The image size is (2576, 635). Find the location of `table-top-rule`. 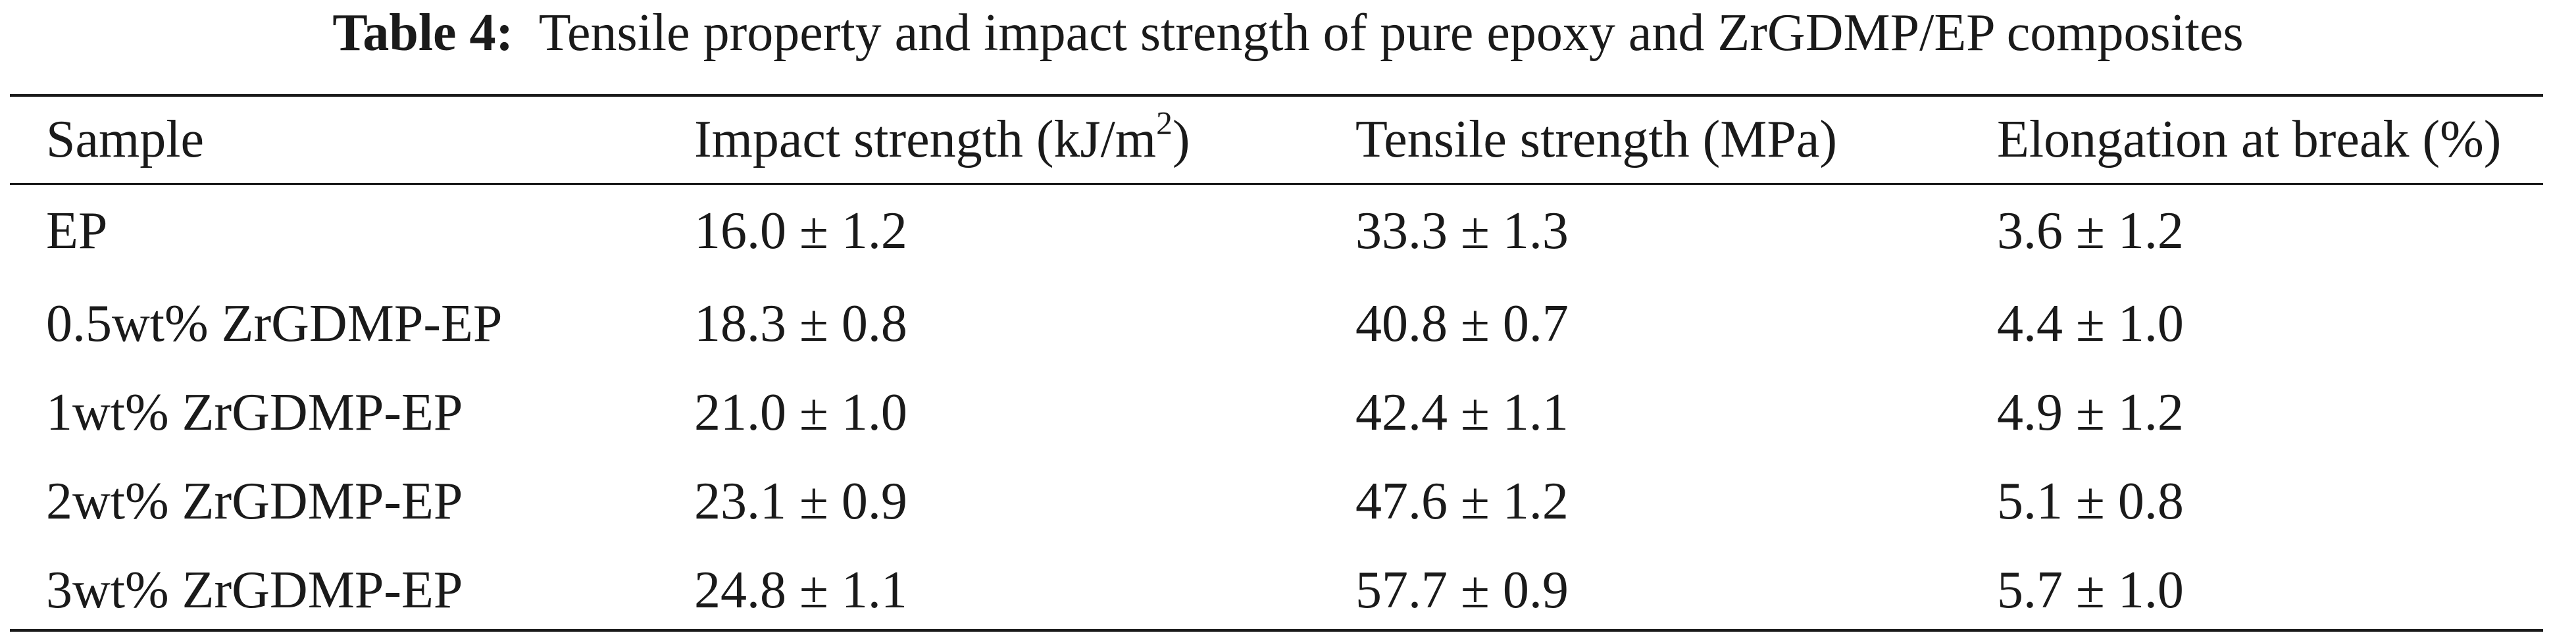

table-top-rule is located at coordinates (1277, 95).